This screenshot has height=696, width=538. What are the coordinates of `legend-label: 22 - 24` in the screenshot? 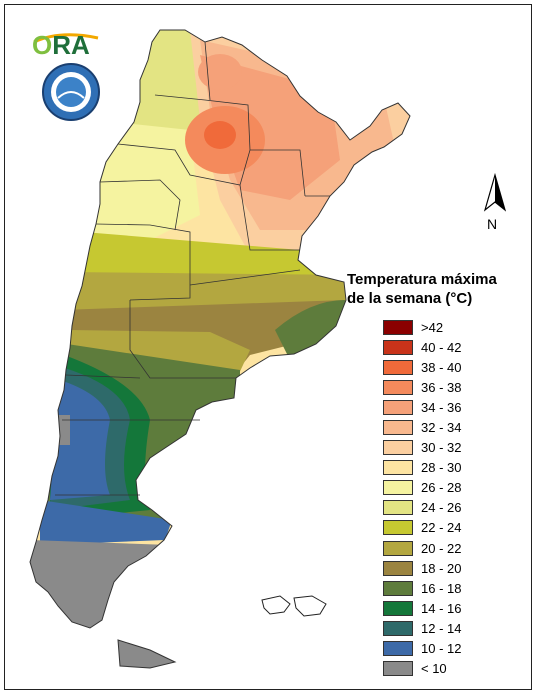 It's located at (441, 528).